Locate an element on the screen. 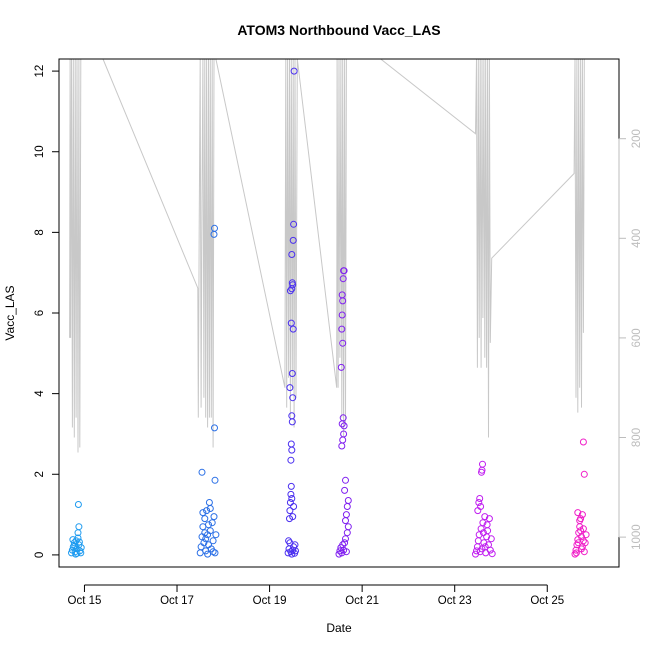 Image resolution: width=650 pixels, height=650 pixels. x-axis: Oct 15 Oct 17 Oct 19 Oct 21 Oct 23 Oct 25 is located at coordinates (316, 595).